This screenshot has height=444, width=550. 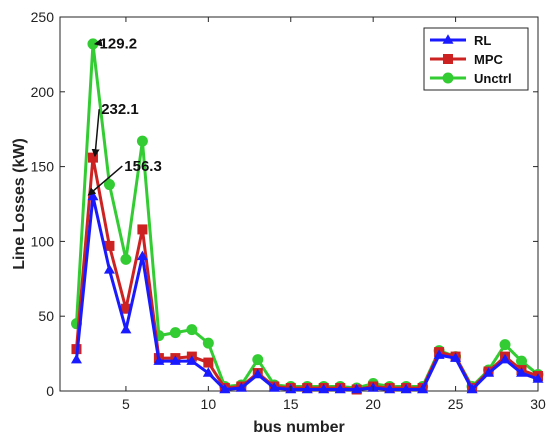 I want to click on x-axis-label: bus number, so click(x=299, y=427).